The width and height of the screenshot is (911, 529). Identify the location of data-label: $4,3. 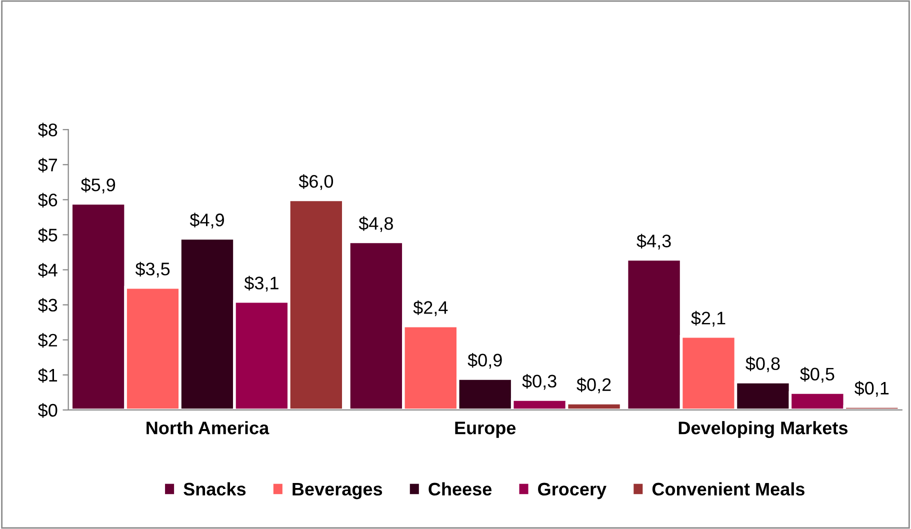
(653, 242).